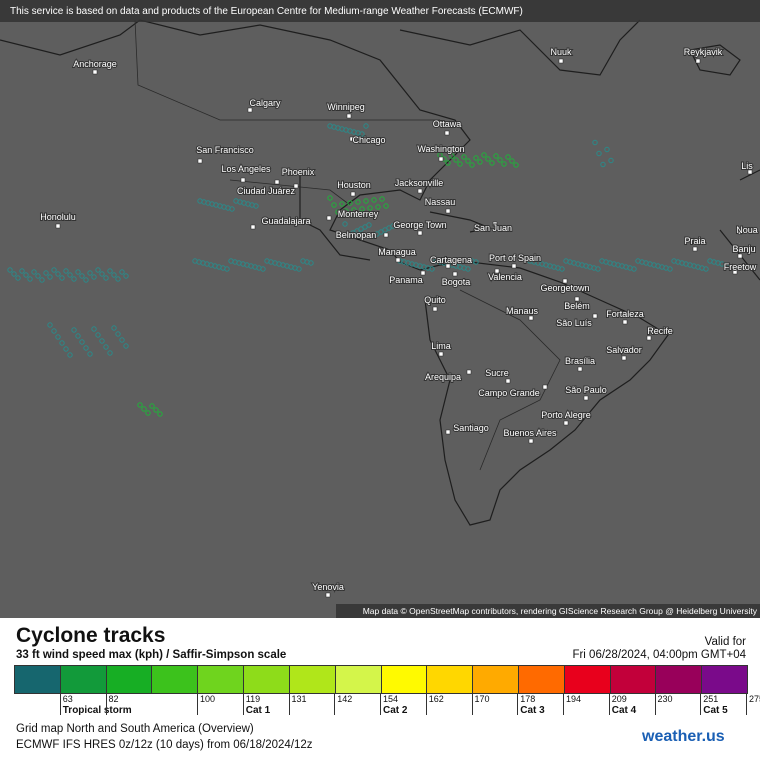  What do you see at coordinates (113, 699) in the screenshot?
I see `scale-label: 82` at bounding box center [113, 699].